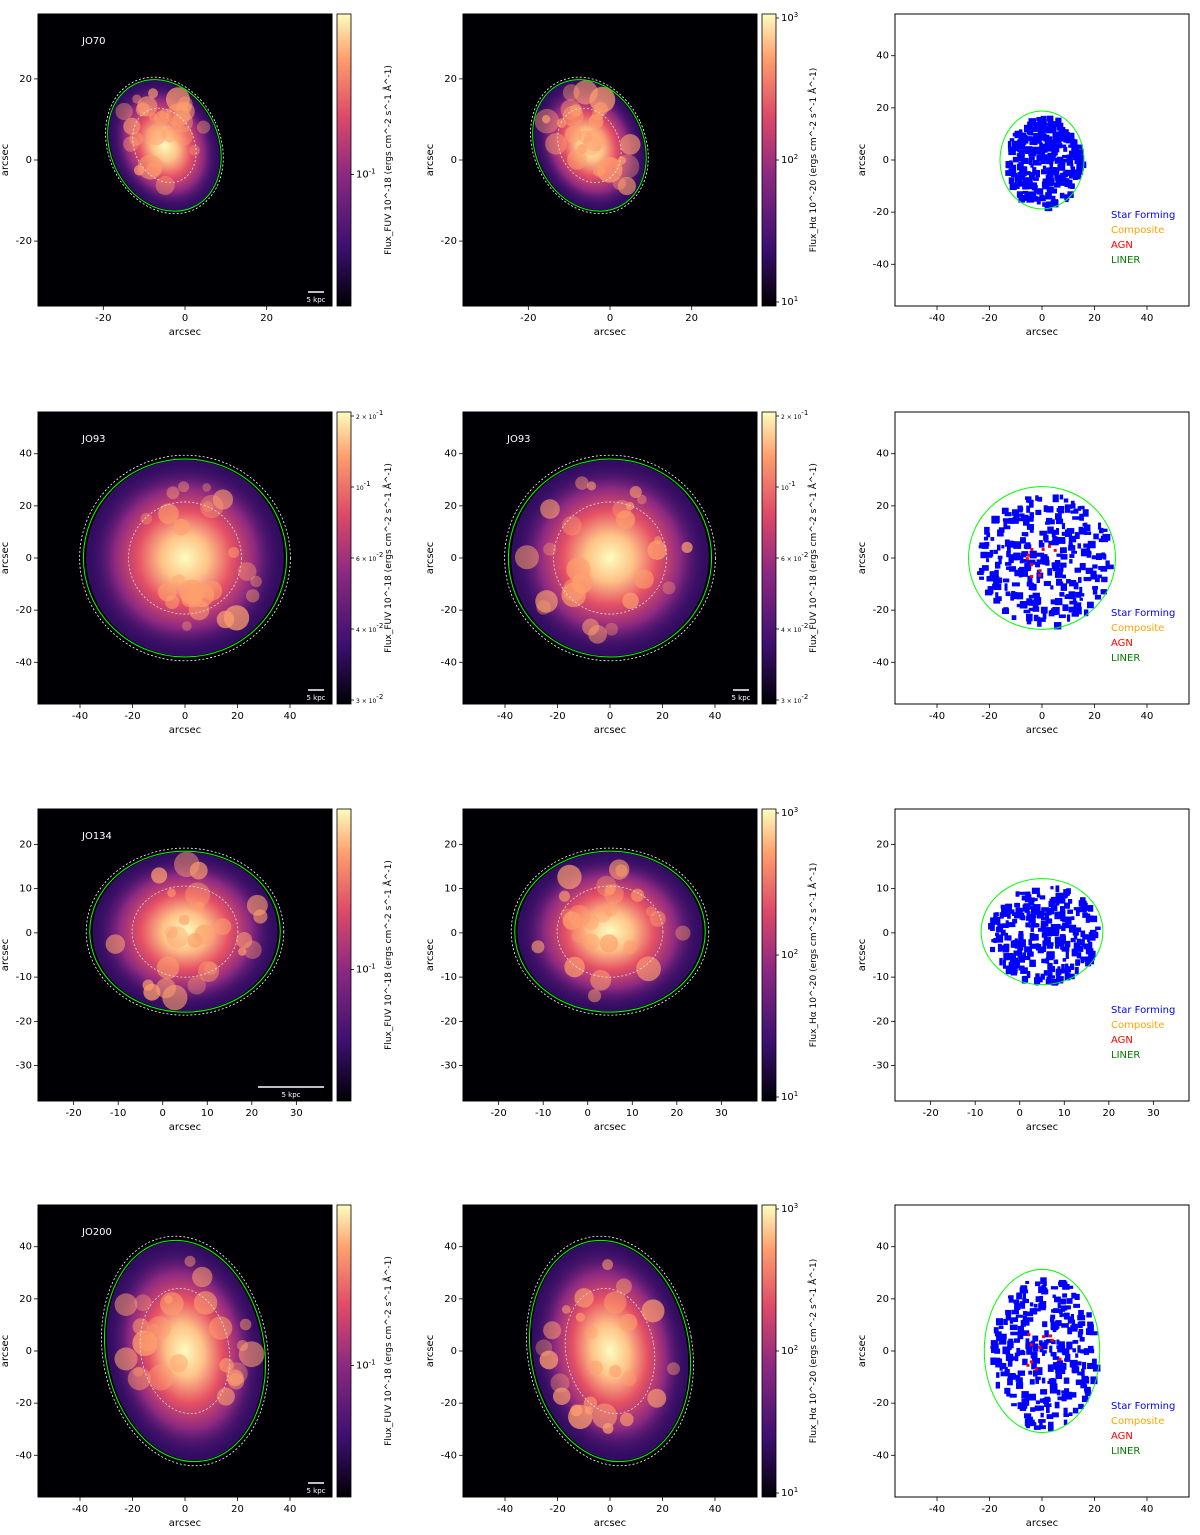 The width and height of the screenshot is (1200, 1535). Describe the element at coordinates (1122, 643) in the screenshot. I see `legend-agn: AGN` at that location.